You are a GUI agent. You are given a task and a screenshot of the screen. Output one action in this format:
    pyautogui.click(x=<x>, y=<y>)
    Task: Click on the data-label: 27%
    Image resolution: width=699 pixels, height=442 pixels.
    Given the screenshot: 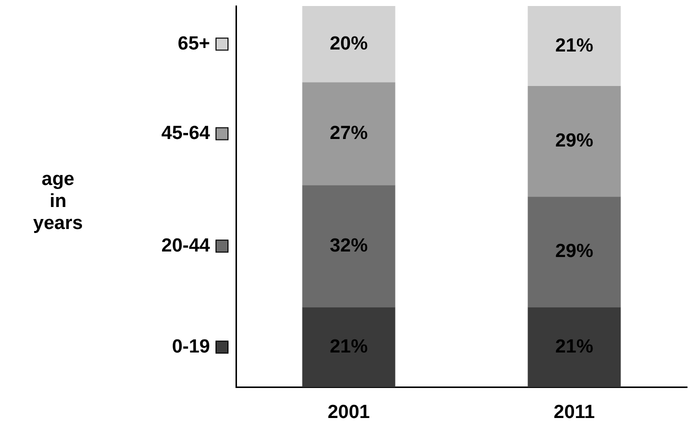 What is the action you would take?
    pyautogui.click(x=349, y=133)
    